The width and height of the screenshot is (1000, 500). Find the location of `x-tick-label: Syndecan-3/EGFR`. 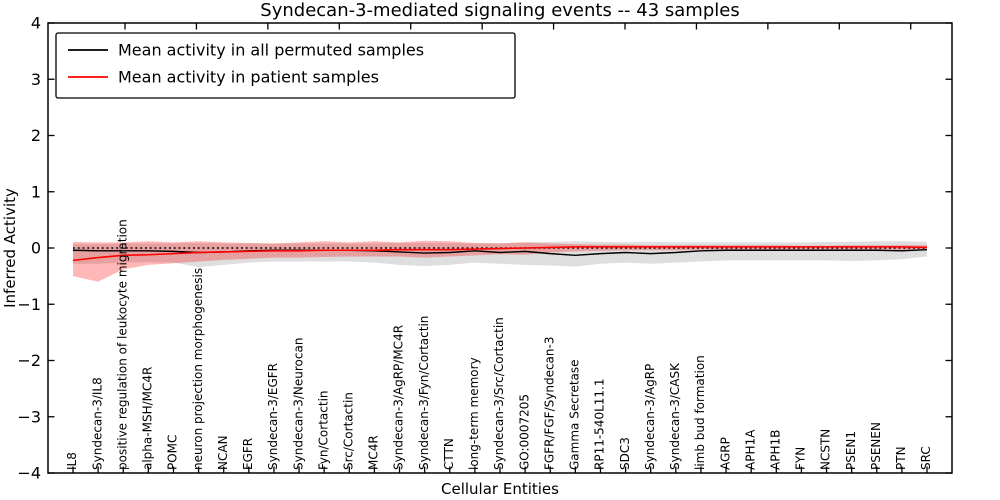

x-tick-label: Syndecan-3/EGFR is located at coordinates (273, 416).